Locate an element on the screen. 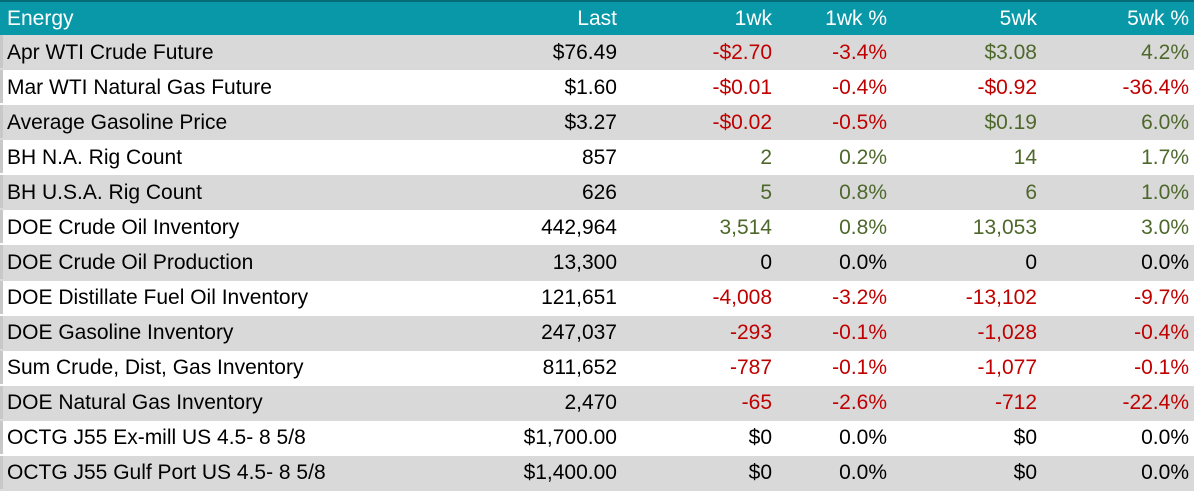 The height and width of the screenshot is (491, 1194). row-label: Apr WTI Crude Future is located at coordinates (110, 52).